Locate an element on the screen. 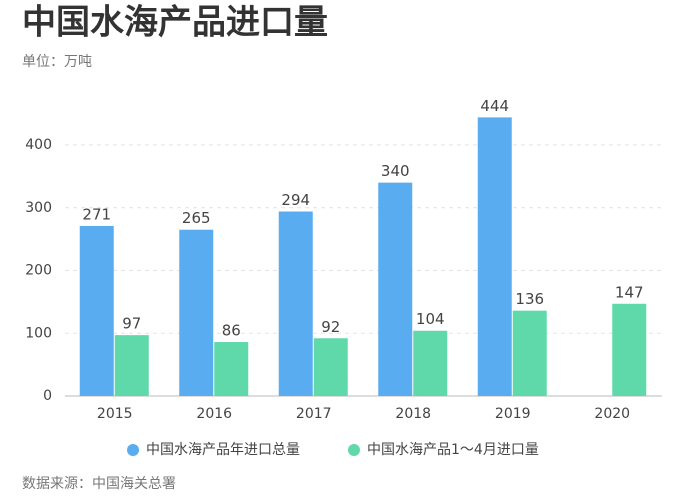  data-label: 92 is located at coordinates (330, 327).